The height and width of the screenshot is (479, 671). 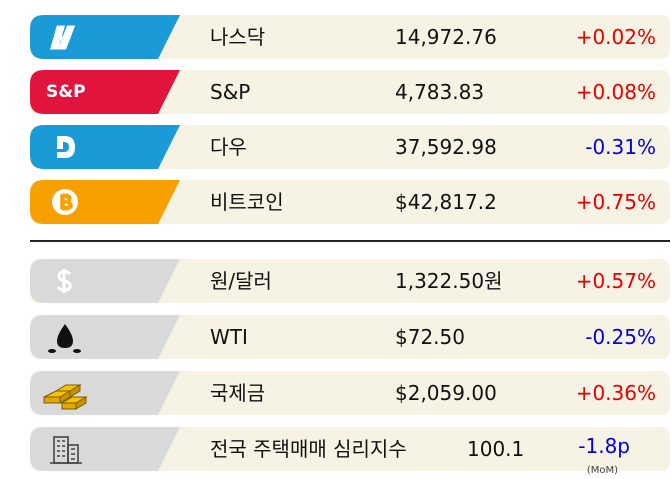 What do you see at coordinates (446, 147) in the screenshot?
I see `item-value: 37,592.98` at bounding box center [446, 147].